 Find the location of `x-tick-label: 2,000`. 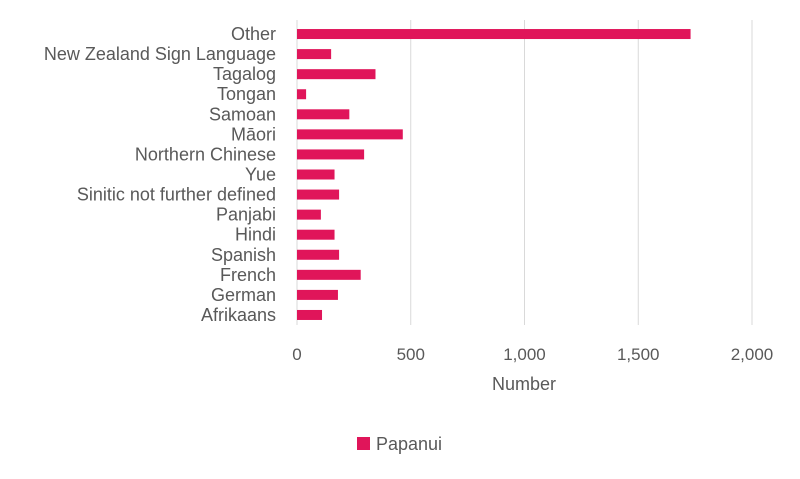

x-tick-label: 2,000 is located at coordinates (752, 354).